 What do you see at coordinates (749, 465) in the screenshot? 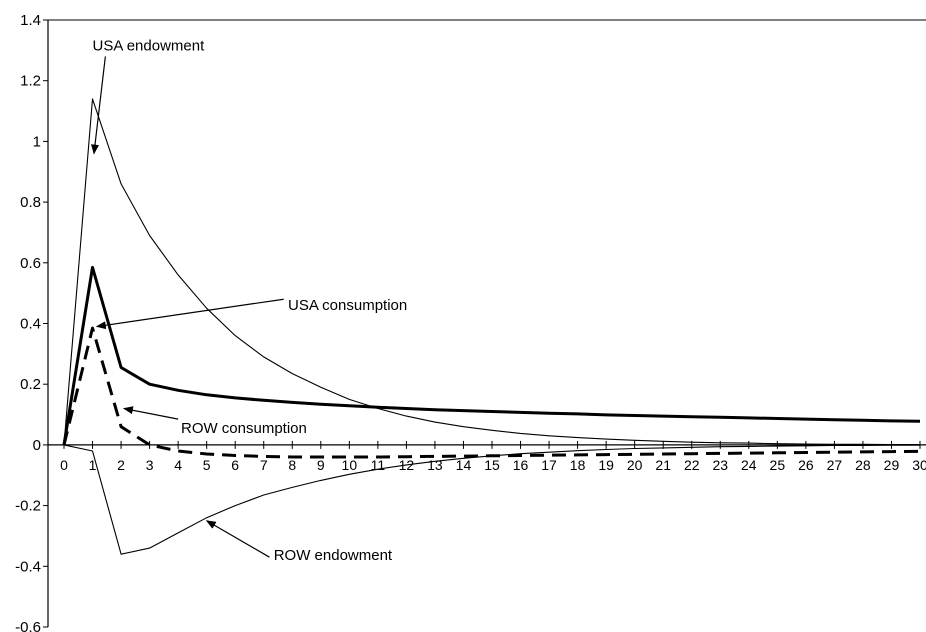
I see `x-tick-label: 24` at bounding box center [749, 465].